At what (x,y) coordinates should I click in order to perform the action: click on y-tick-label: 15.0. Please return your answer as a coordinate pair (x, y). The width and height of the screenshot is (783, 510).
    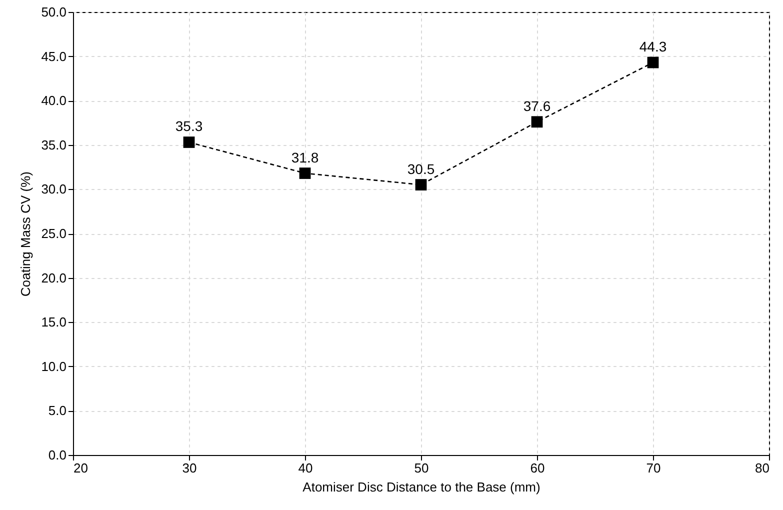
    Looking at the image, I should click on (53, 322).